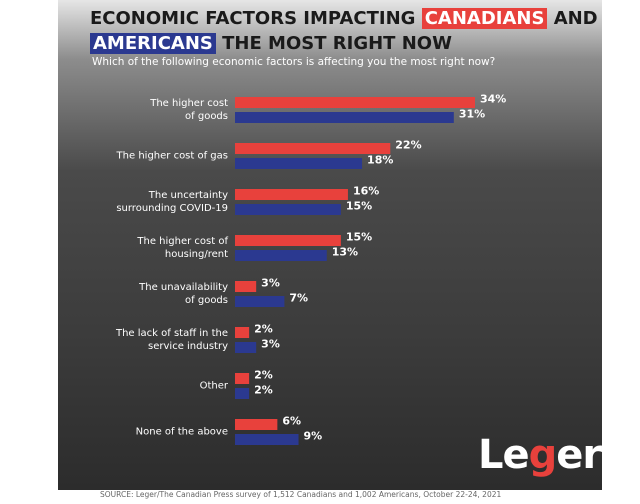 This screenshot has width=640, height=504. I want to click on category-label: The uncertainty surrounding COVID-19, so click(172, 202).